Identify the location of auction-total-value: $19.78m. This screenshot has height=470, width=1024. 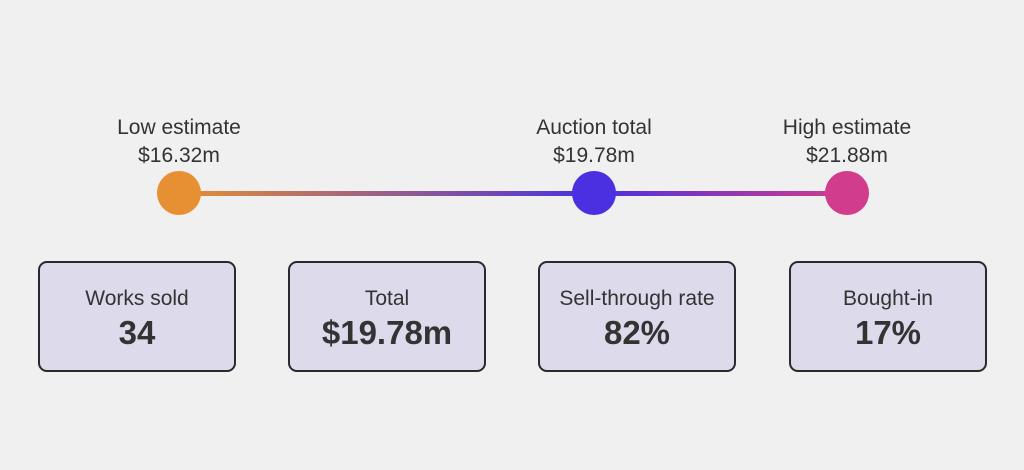
(594, 155).